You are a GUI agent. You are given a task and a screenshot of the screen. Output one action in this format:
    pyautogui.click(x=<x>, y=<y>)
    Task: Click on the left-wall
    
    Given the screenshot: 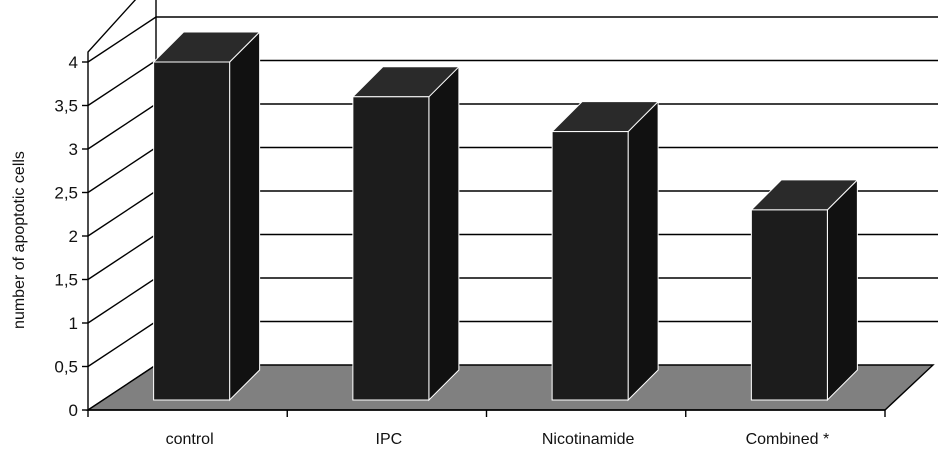 What is the action you would take?
    pyautogui.click(x=122, y=205)
    